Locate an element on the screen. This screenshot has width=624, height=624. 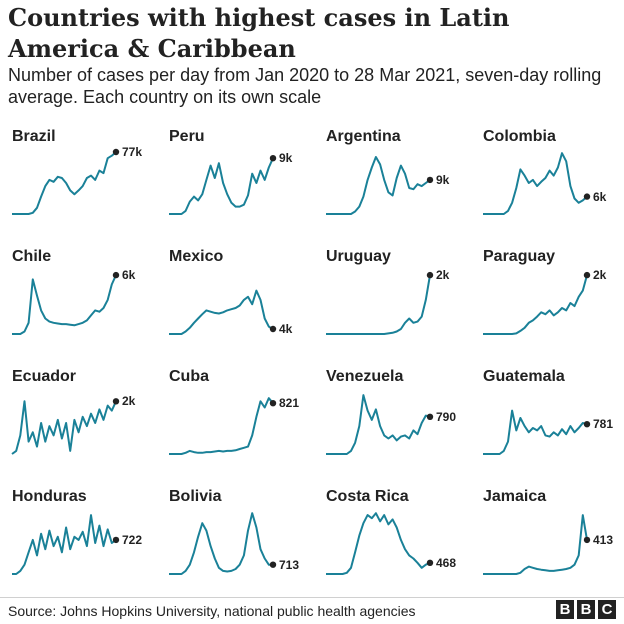
panel-title: Uruguay is located at coordinates (358, 256).